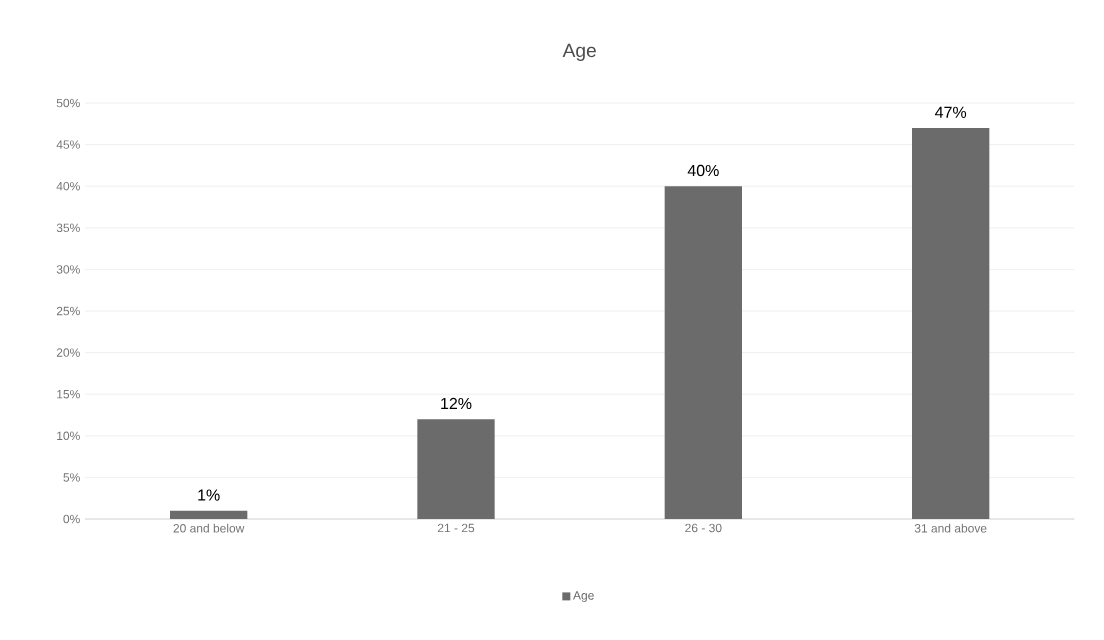 Image resolution: width=1104 pixels, height=640 pixels. I want to click on y-tick-label: 30%, so click(68, 269).